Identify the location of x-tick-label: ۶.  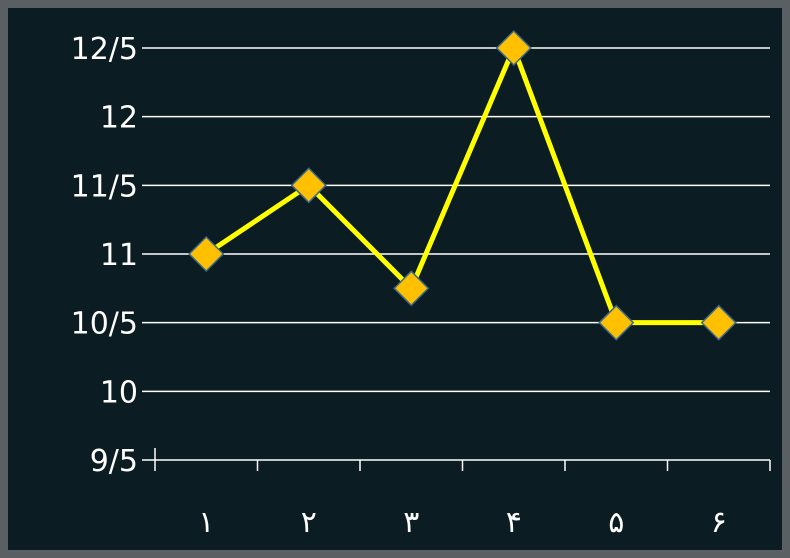
(719, 522).